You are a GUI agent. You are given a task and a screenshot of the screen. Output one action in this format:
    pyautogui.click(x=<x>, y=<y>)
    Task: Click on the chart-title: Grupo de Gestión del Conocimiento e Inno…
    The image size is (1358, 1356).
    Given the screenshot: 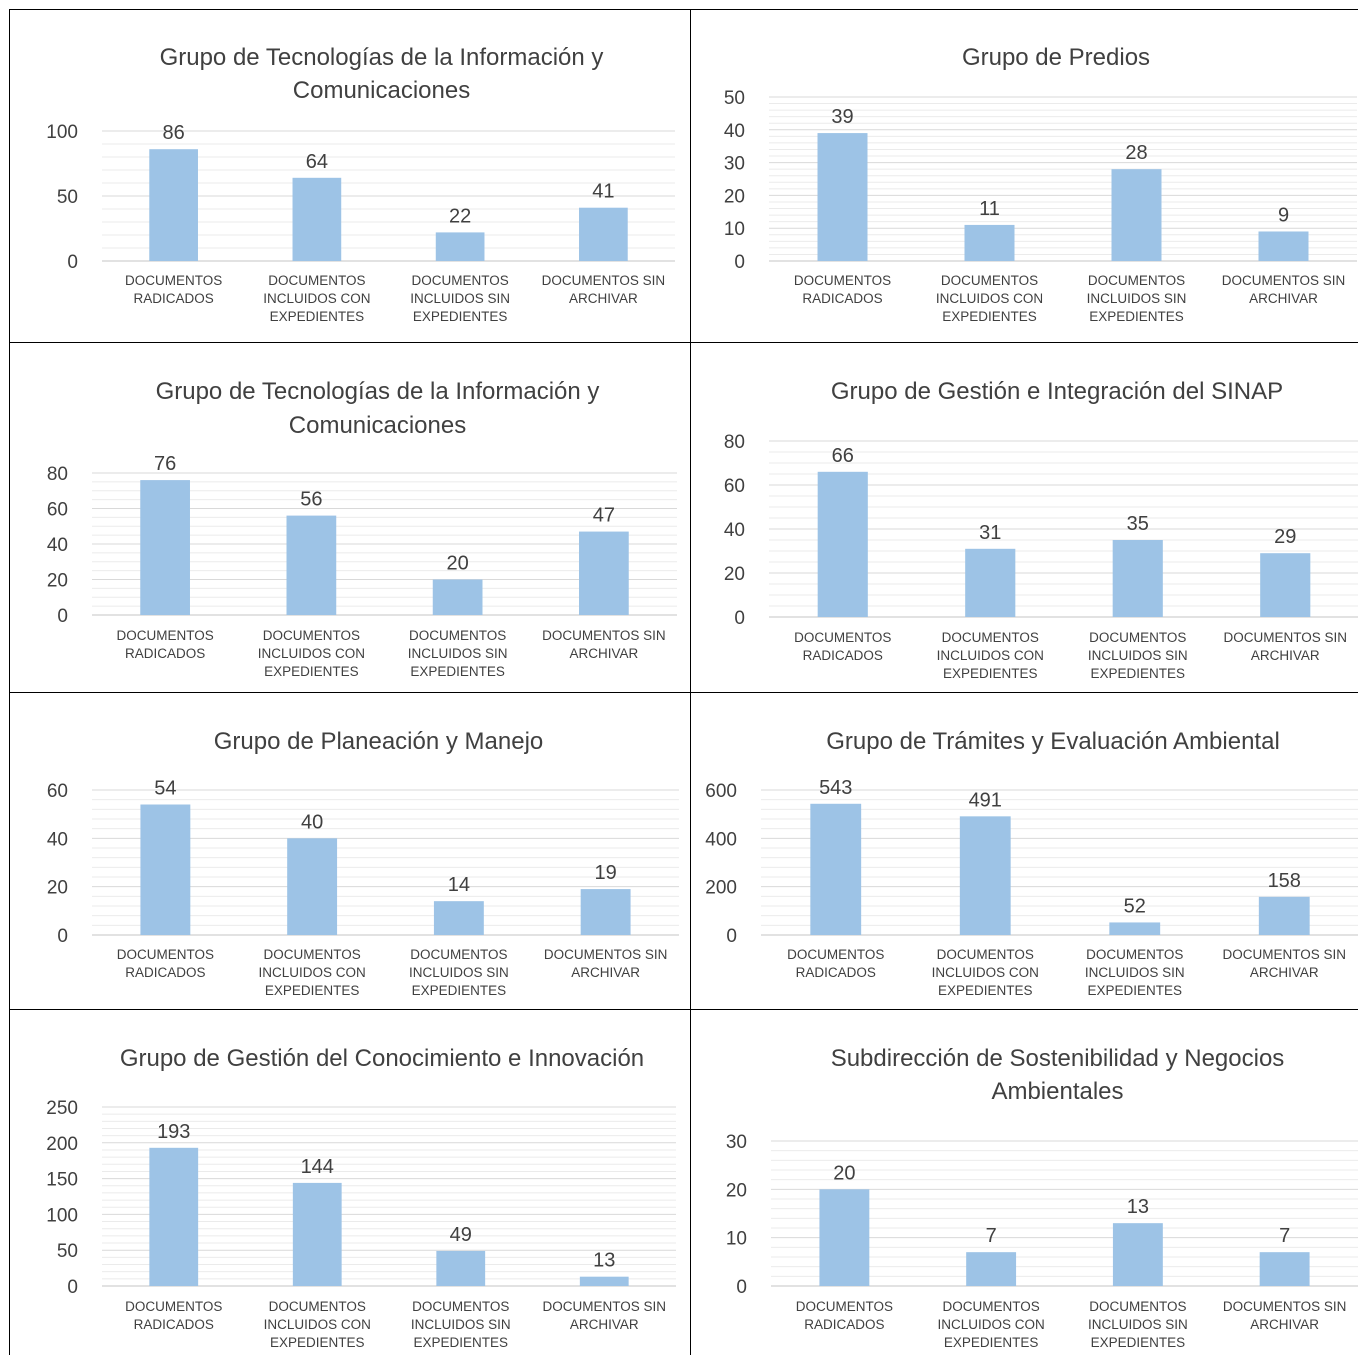 What is the action you would take?
    pyautogui.click(x=382, y=1058)
    